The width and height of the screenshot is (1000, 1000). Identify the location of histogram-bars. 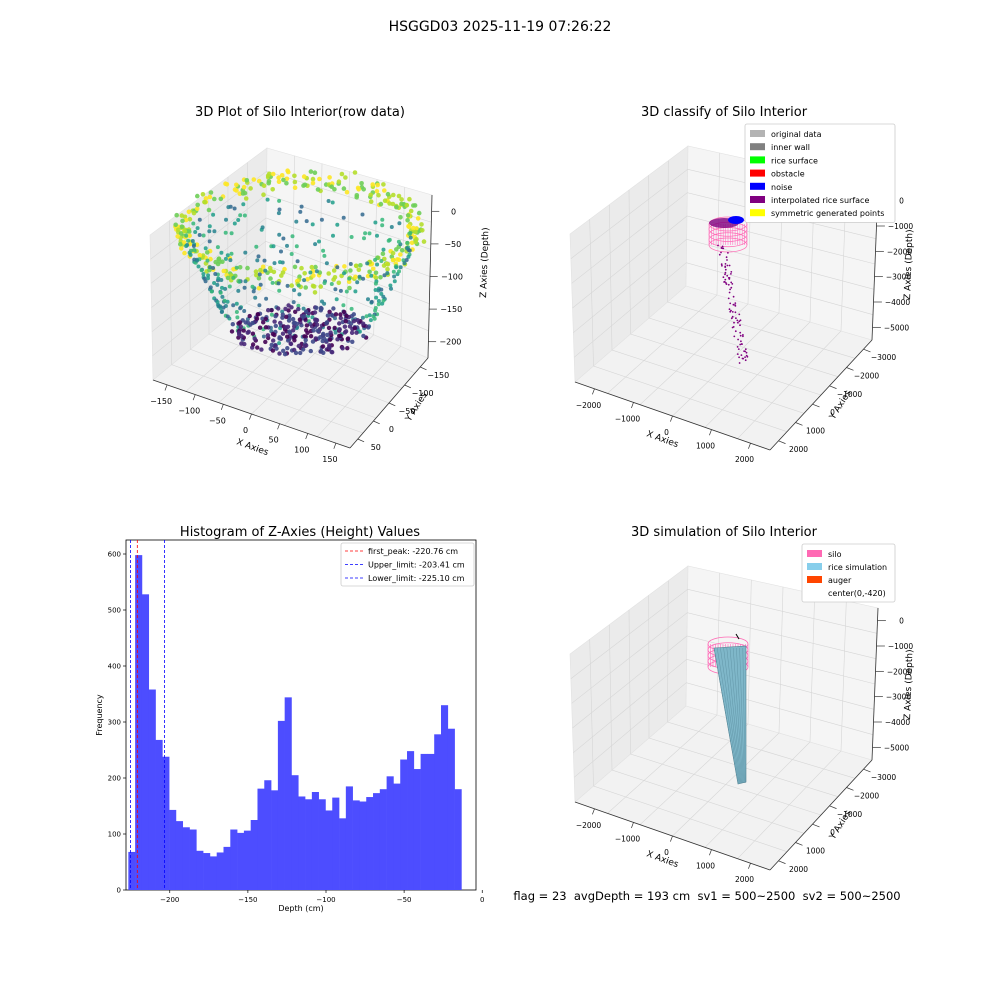
(295, 722).